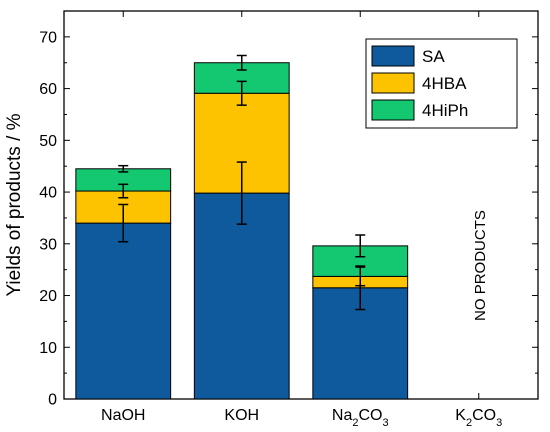  I want to click on y-tick-label-0: 0, so click(52, 400).